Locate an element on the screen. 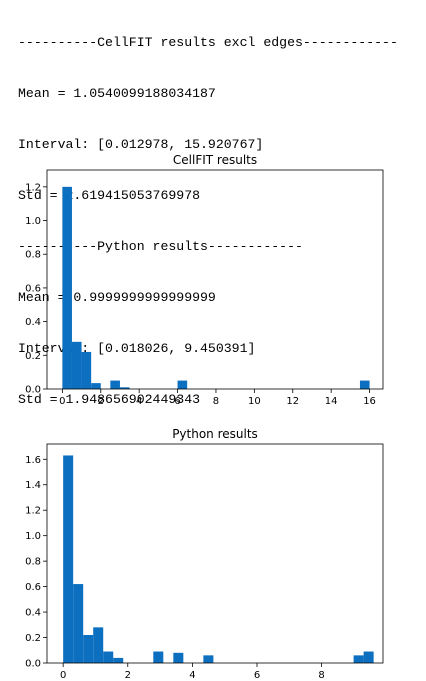 The height and width of the screenshot is (681, 426). x-tick-label: 16 is located at coordinates (369, 401).